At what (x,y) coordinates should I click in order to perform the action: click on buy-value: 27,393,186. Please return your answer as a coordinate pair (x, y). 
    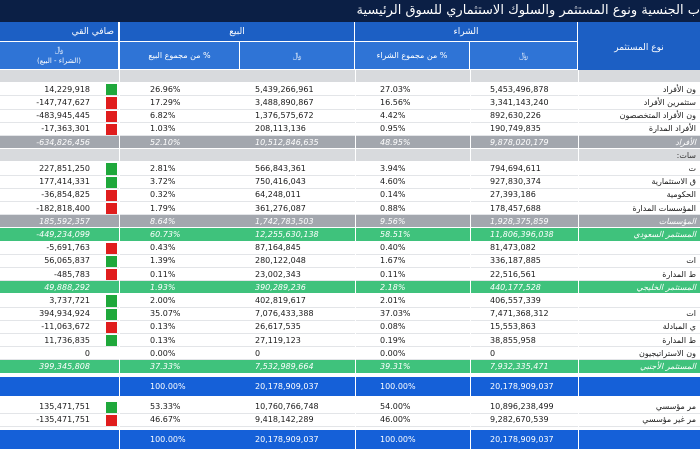
    Looking at the image, I should click on (513, 195).